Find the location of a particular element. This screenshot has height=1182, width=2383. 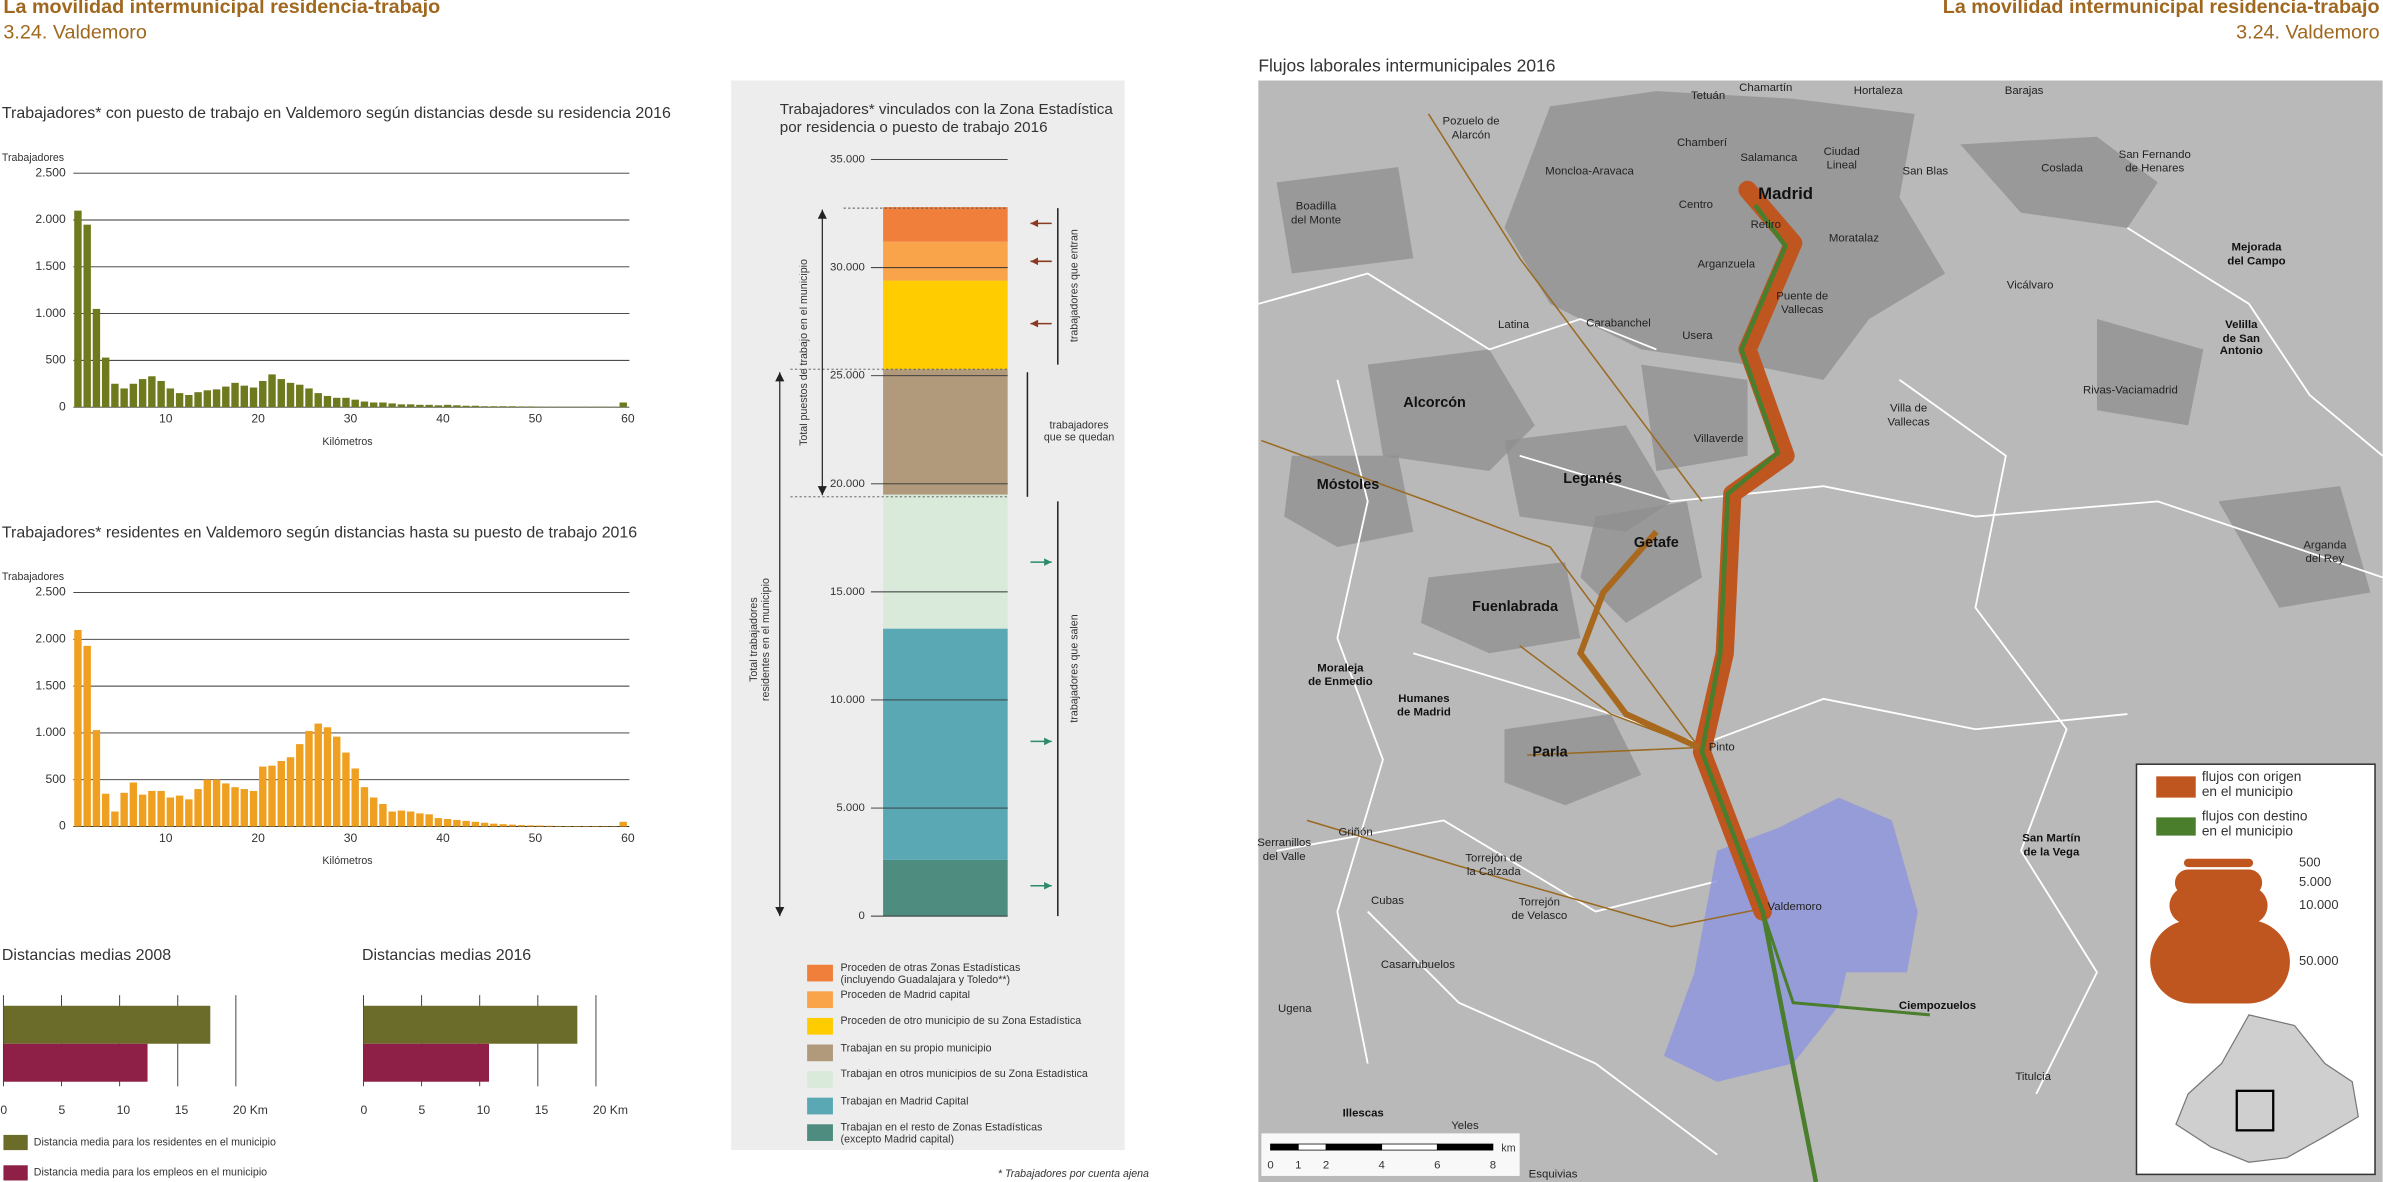

y-tick-label: 25.000 is located at coordinates (847, 376).